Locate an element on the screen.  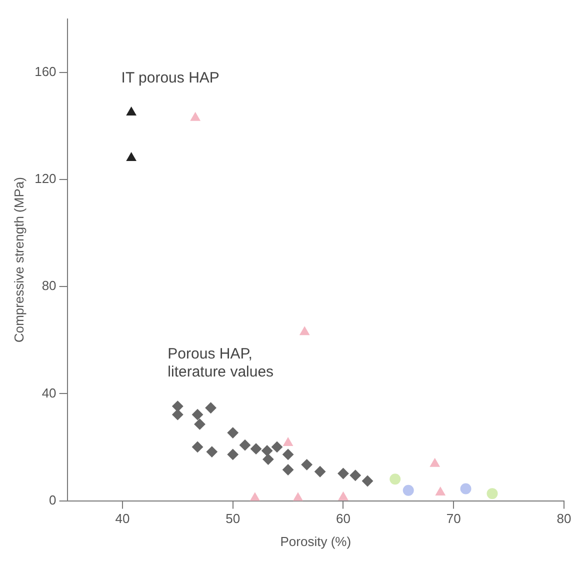
y-axis-title: Compressive strength (MPa) is located at coordinates (18, 260).